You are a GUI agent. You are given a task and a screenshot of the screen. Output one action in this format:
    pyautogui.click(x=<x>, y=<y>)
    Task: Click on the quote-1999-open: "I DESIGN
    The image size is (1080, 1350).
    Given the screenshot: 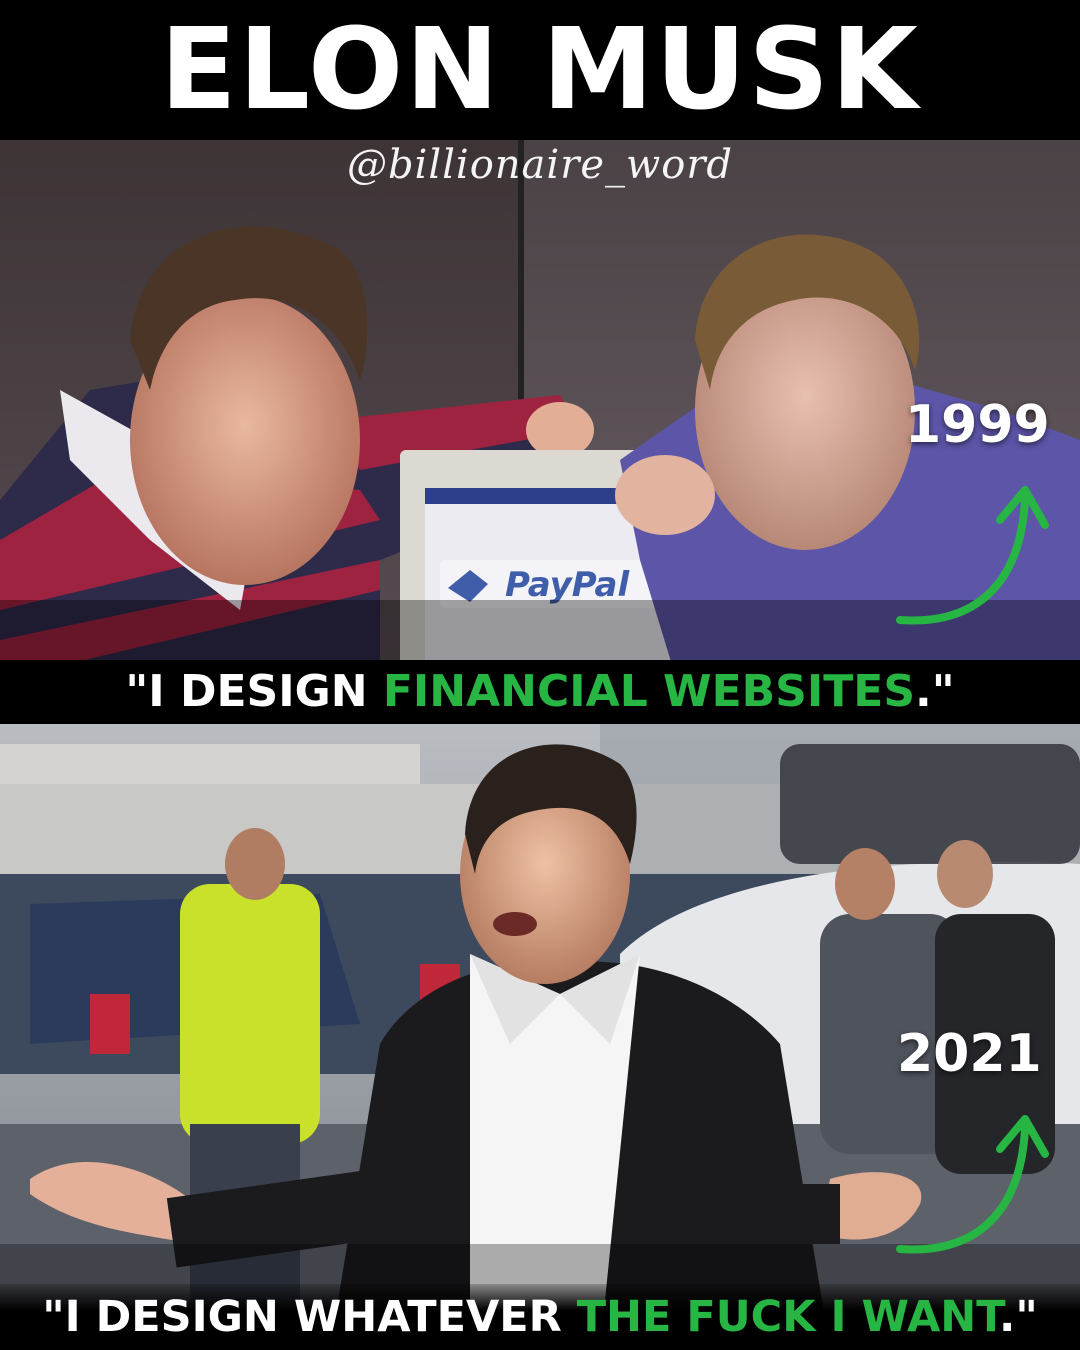 What is the action you would take?
    pyautogui.click(x=254, y=691)
    